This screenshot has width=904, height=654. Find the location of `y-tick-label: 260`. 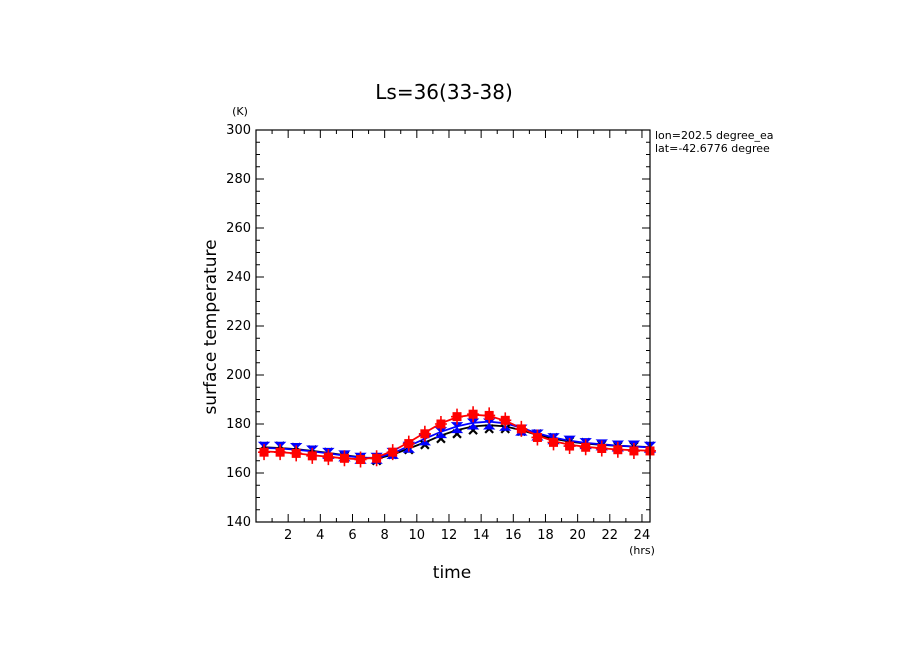

y-tick-label: 260 is located at coordinates (238, 228).